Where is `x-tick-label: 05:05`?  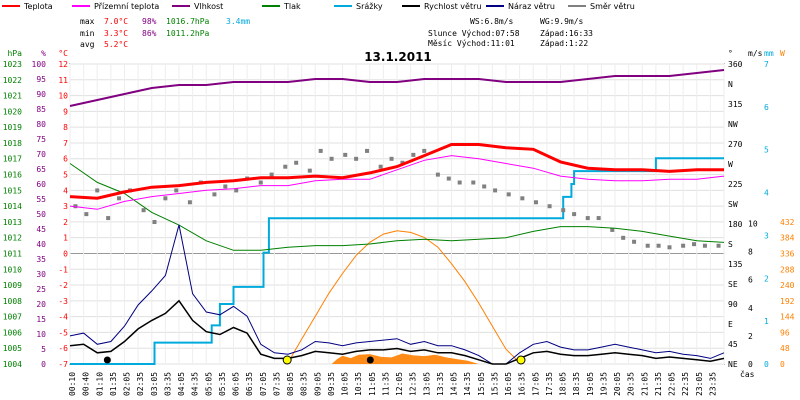 x-tick-label: 05:05 is located at coordinates (208, 384).